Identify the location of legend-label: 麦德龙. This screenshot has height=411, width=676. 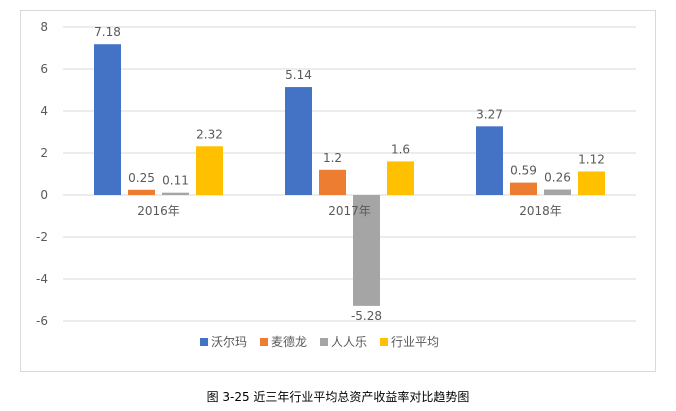
(289, 341).